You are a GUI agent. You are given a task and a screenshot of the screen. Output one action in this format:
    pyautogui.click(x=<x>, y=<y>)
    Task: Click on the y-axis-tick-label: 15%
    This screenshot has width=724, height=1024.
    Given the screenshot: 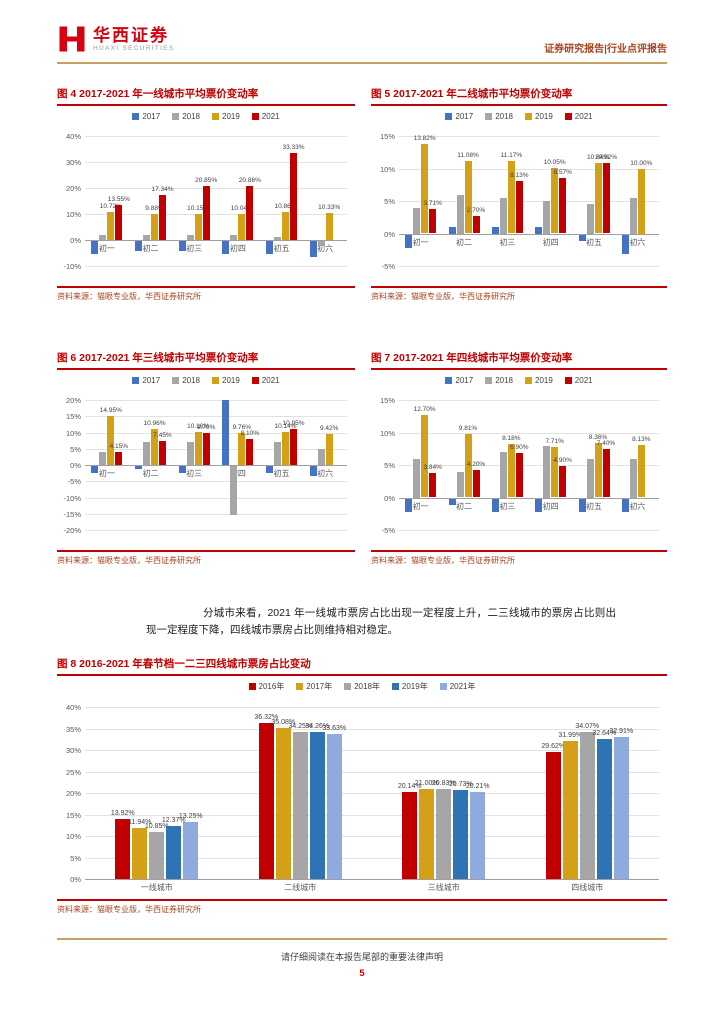 What is the action you would take?
    pyautogui.click(x=387, y=400)
    